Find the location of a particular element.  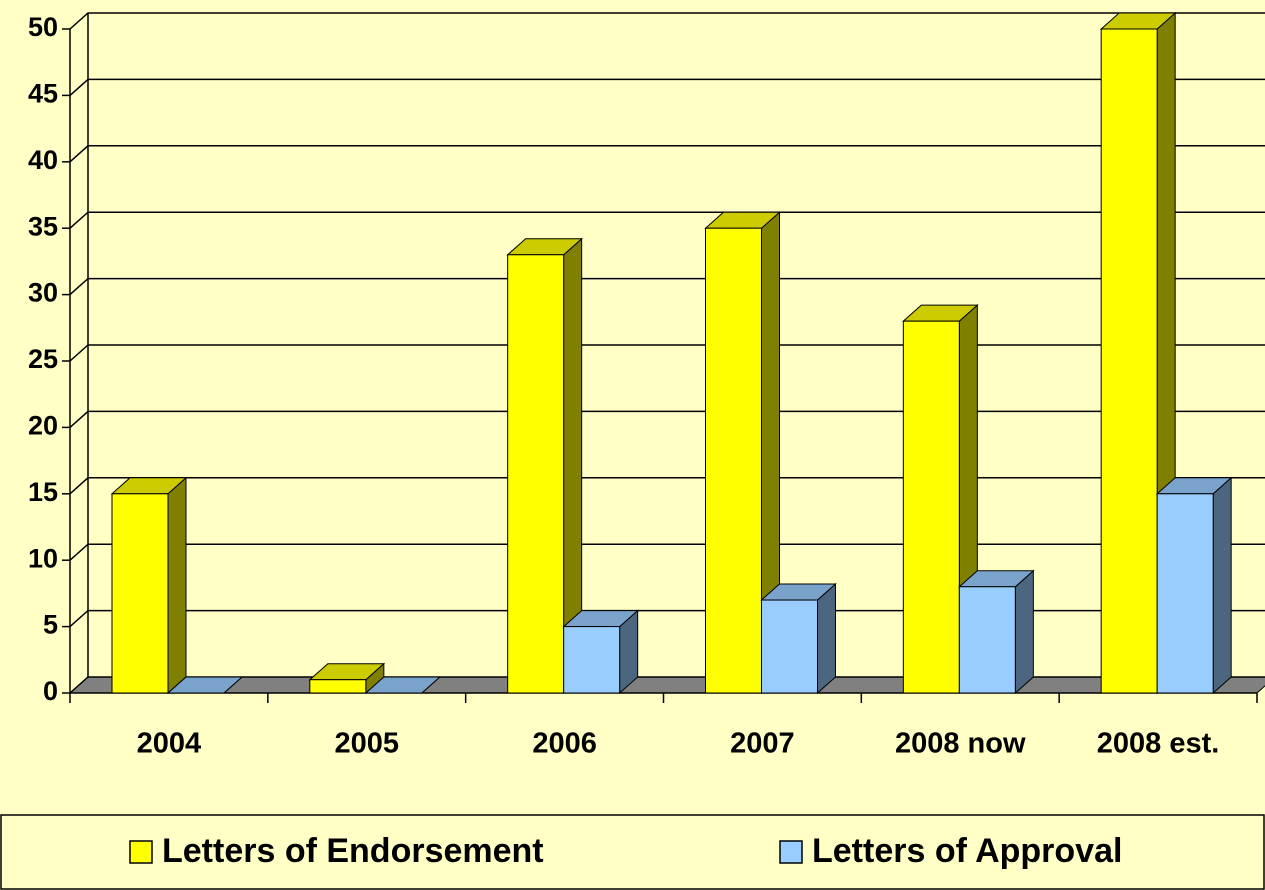

x-tick-label: 2005 is located at coordinates (366, 744).